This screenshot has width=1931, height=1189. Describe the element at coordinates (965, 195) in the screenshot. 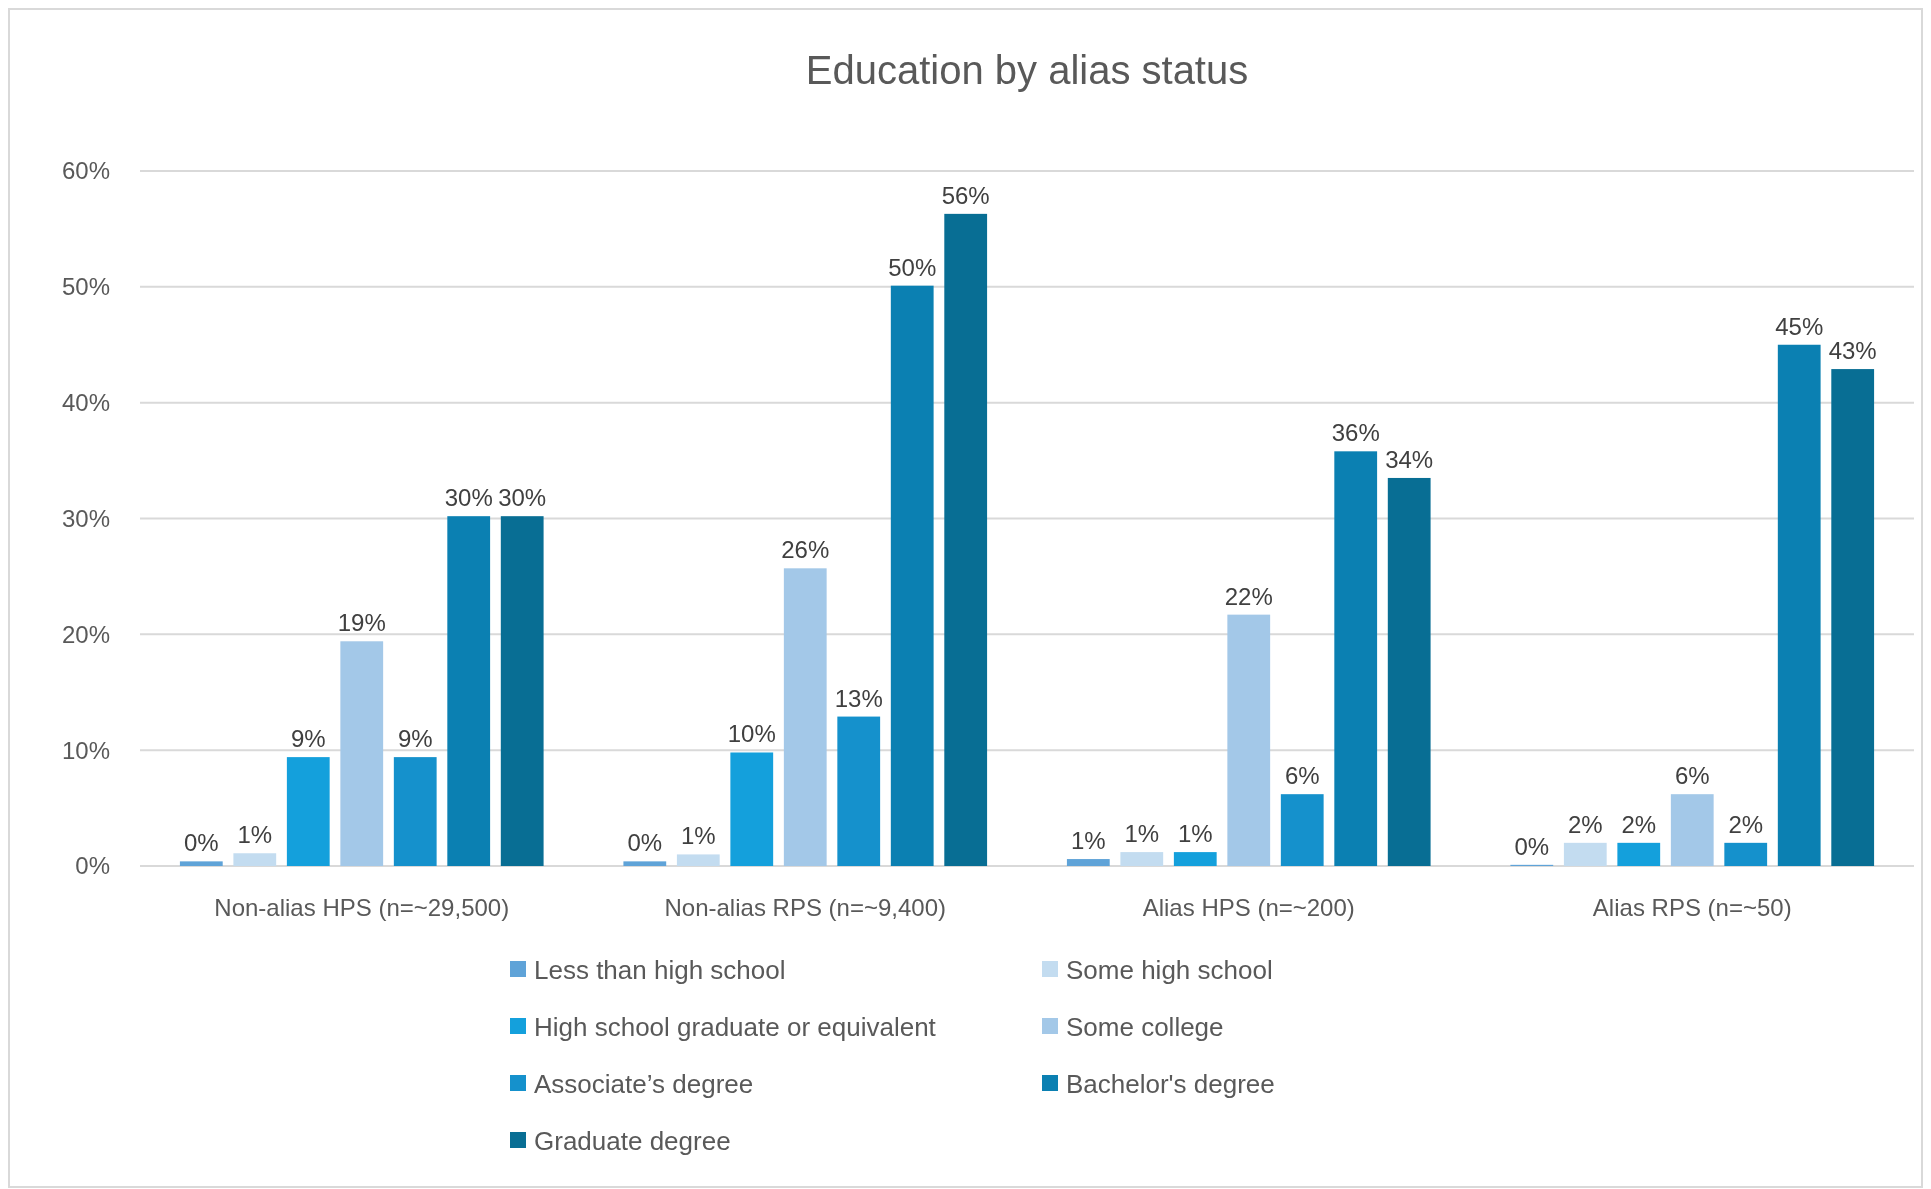

I see `data-label: 56%` at that location.